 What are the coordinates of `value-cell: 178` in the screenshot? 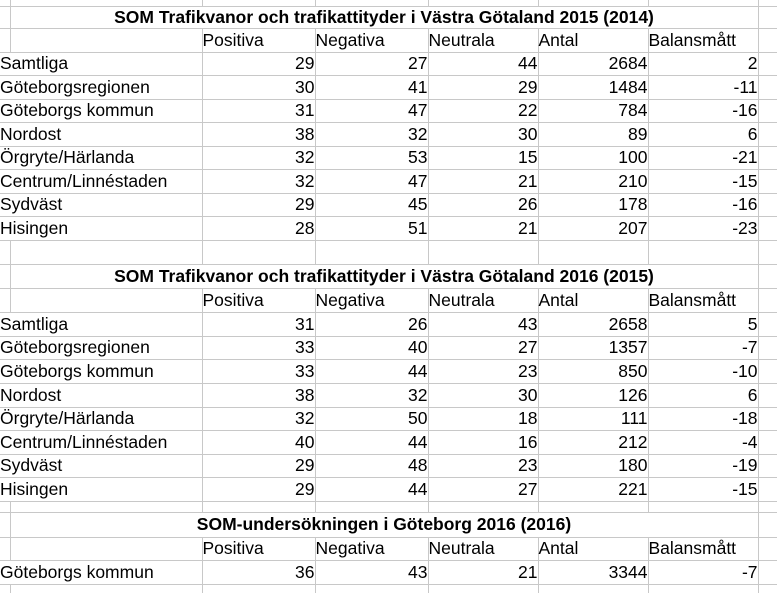 It's located at (593, 205).